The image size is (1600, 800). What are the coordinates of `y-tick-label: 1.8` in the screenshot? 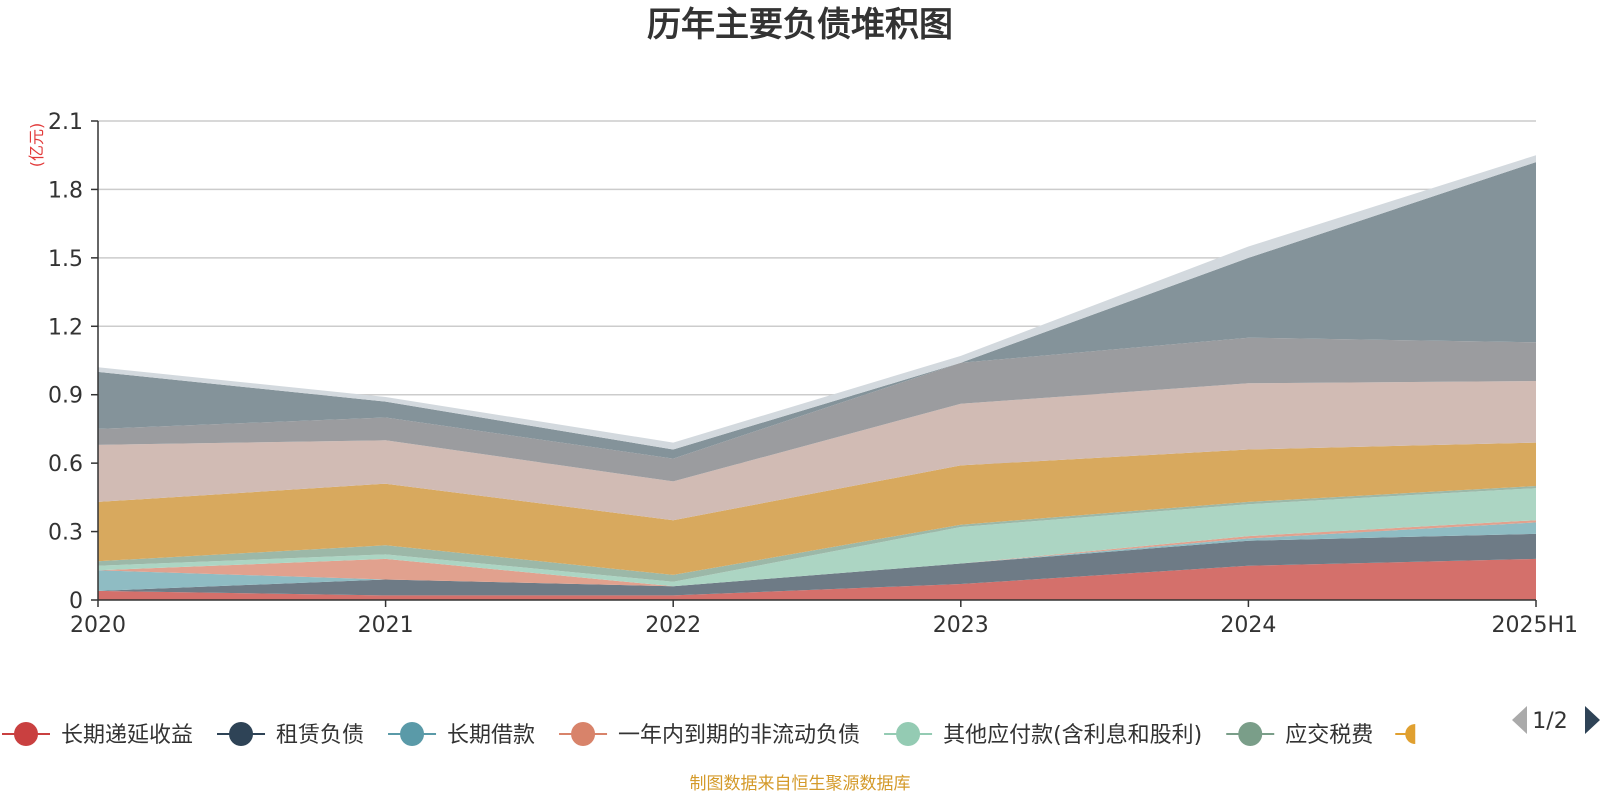 It's located at (65, 190).